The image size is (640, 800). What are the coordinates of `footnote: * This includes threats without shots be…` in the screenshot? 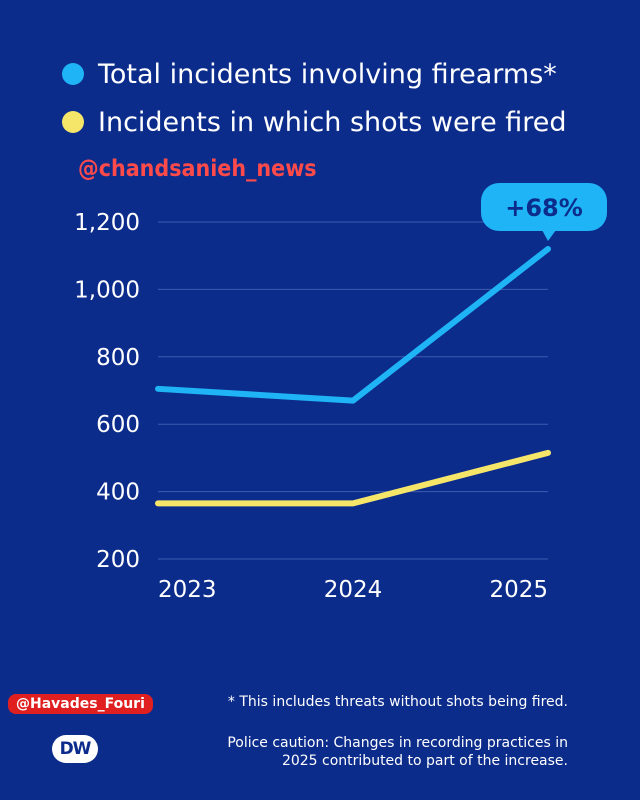 It's located at (397, 702).